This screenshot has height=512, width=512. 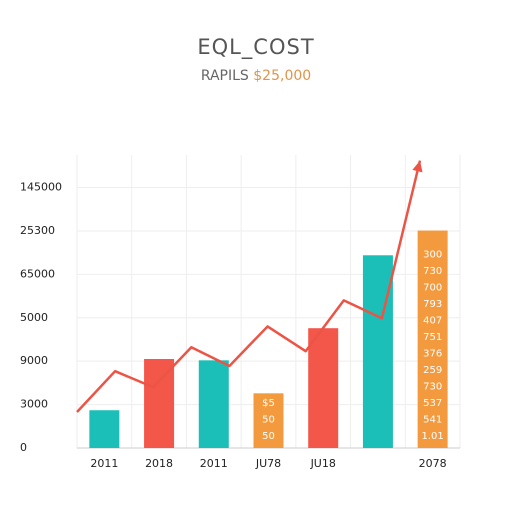 I want to click on x-tick-label: 2078, so click(x=433, y=463).